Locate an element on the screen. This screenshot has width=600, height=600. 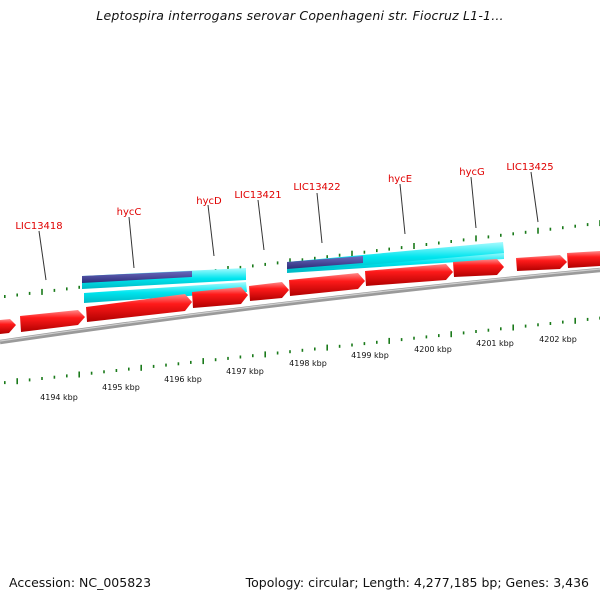
gene-track is located at coordinates (300, 292).